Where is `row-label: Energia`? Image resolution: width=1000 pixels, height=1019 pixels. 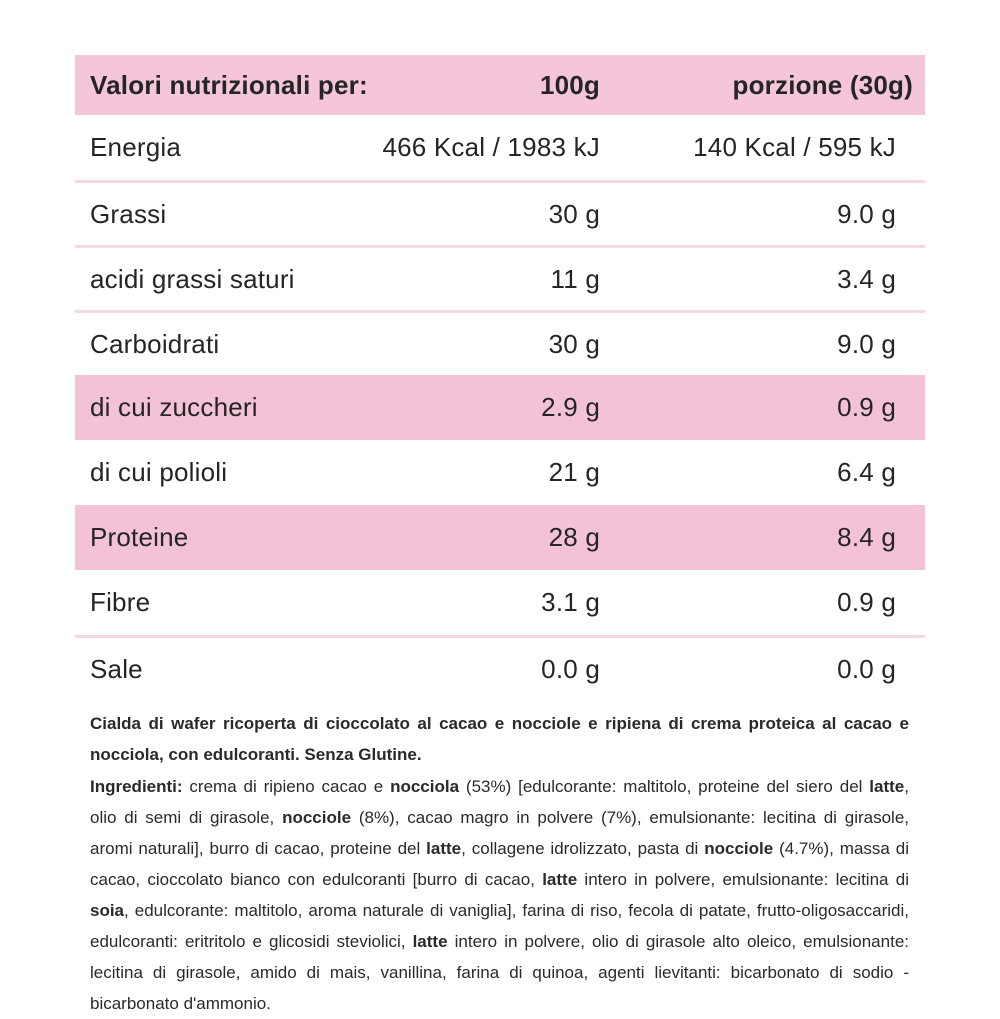 row-label: Energia is located at coordinates (136, 147).